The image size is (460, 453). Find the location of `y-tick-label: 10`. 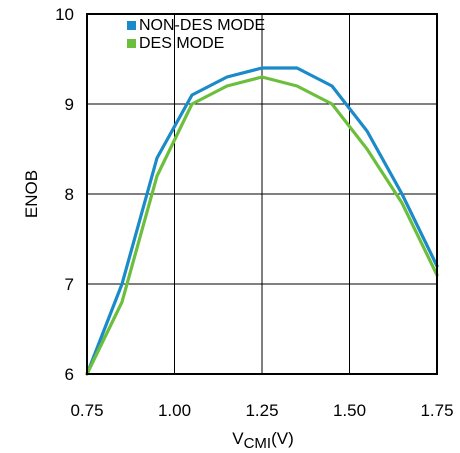

y-tick-label: 10 is located at coordinates (64, 14).